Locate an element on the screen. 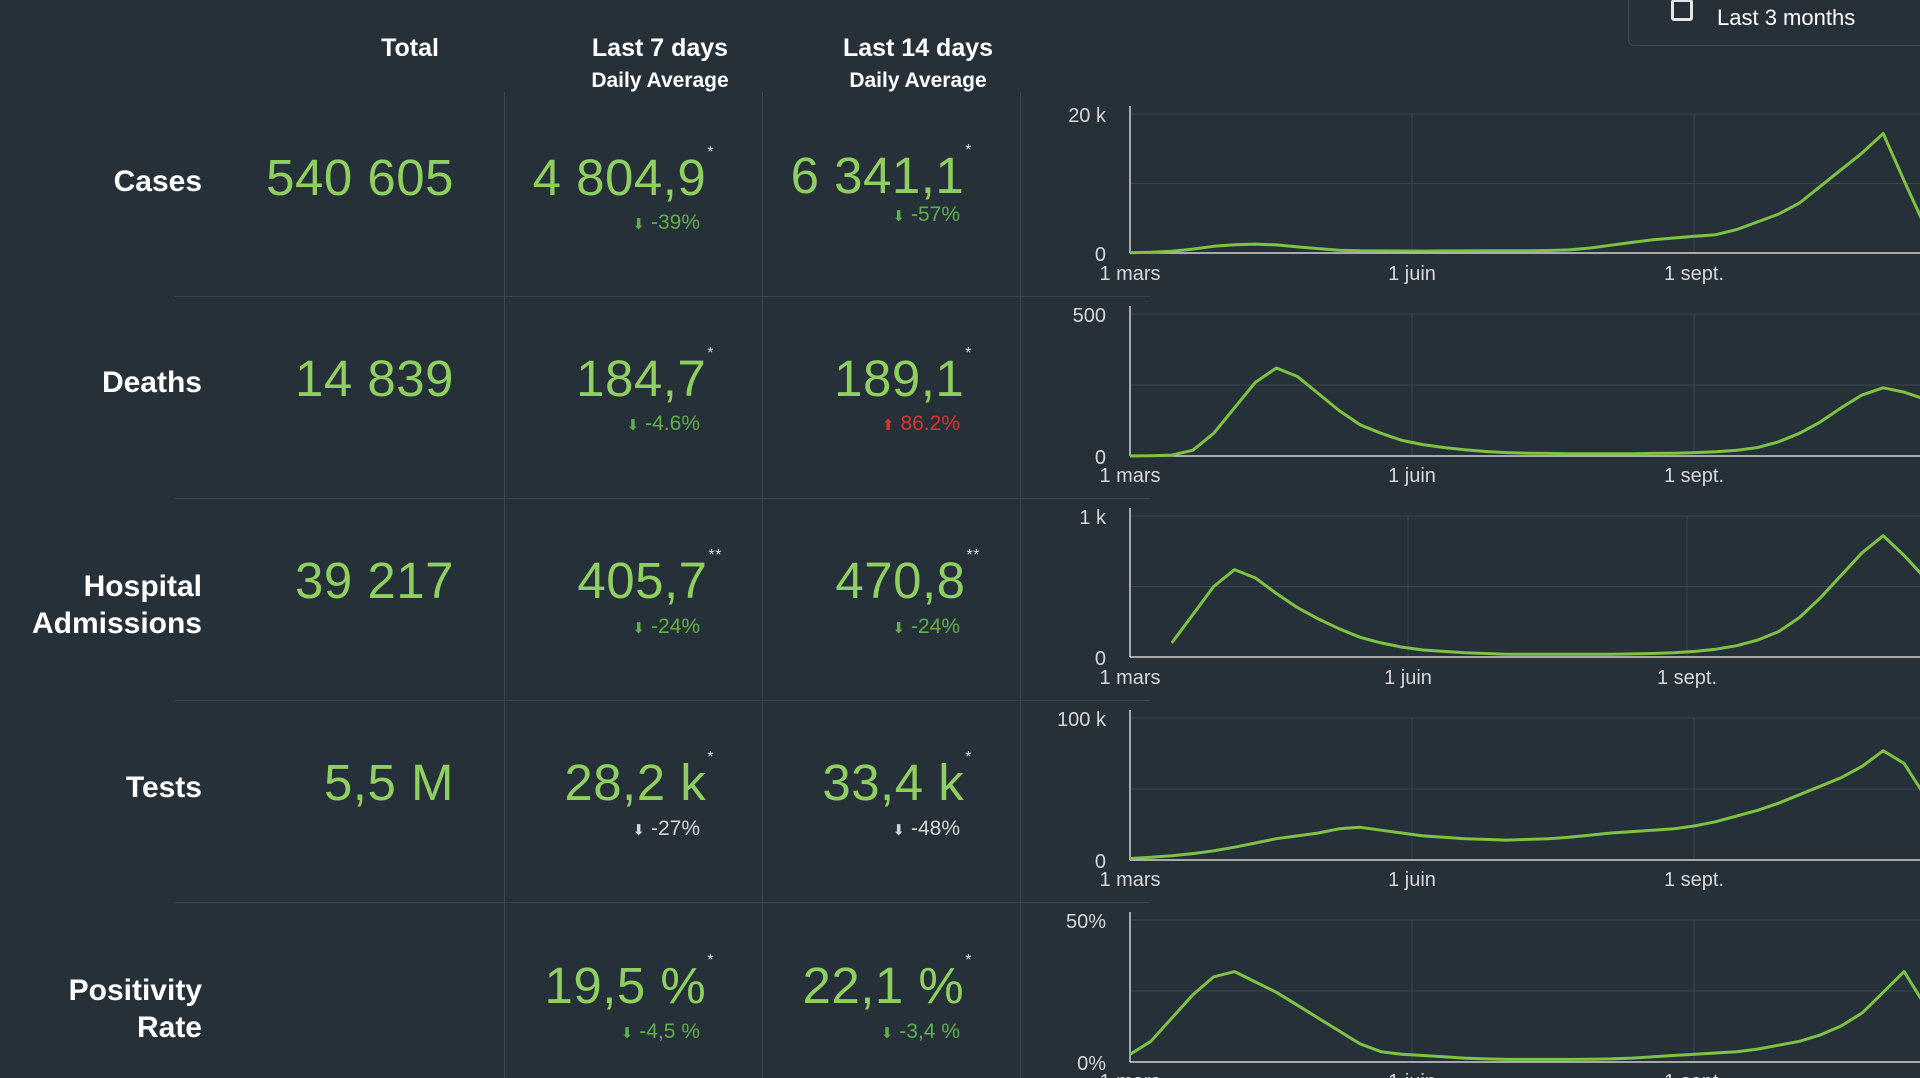 The height and width of the screenshot is (1078, 1920). chart-y-tick: 20 k is located at coordinates (1087, 116).